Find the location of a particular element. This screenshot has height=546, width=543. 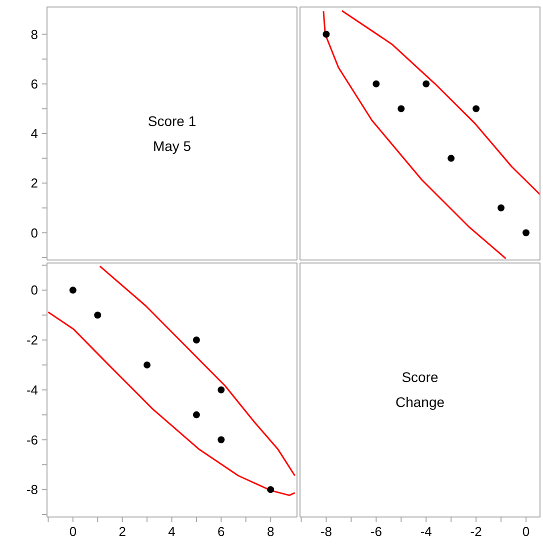

line-series is located at coordinates (197, 370).